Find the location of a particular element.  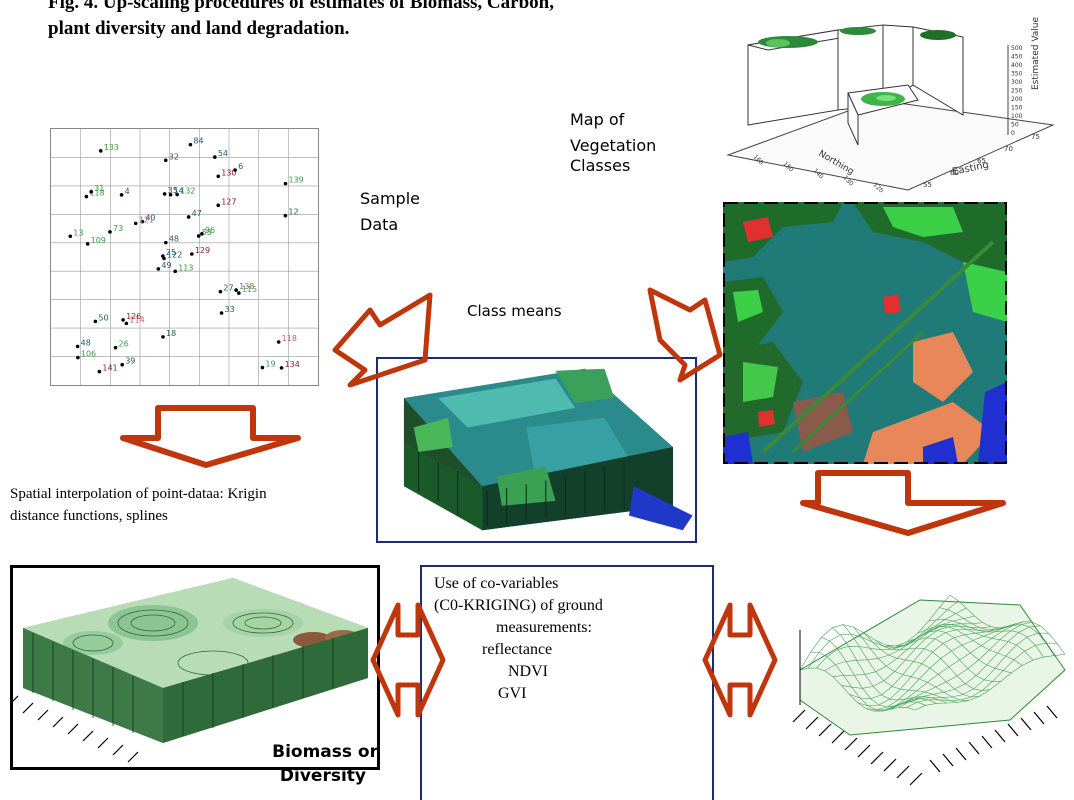

biomass-surface-svg is located at coordinates (190, 670).